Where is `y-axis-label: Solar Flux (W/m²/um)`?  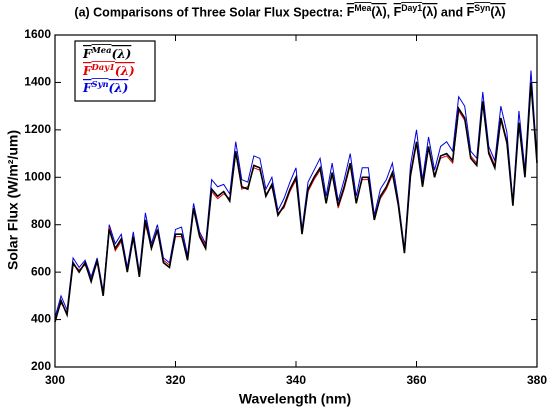
y-axis-label: Solar Flux (W/m²/um) is located at coordinates (13, 200).